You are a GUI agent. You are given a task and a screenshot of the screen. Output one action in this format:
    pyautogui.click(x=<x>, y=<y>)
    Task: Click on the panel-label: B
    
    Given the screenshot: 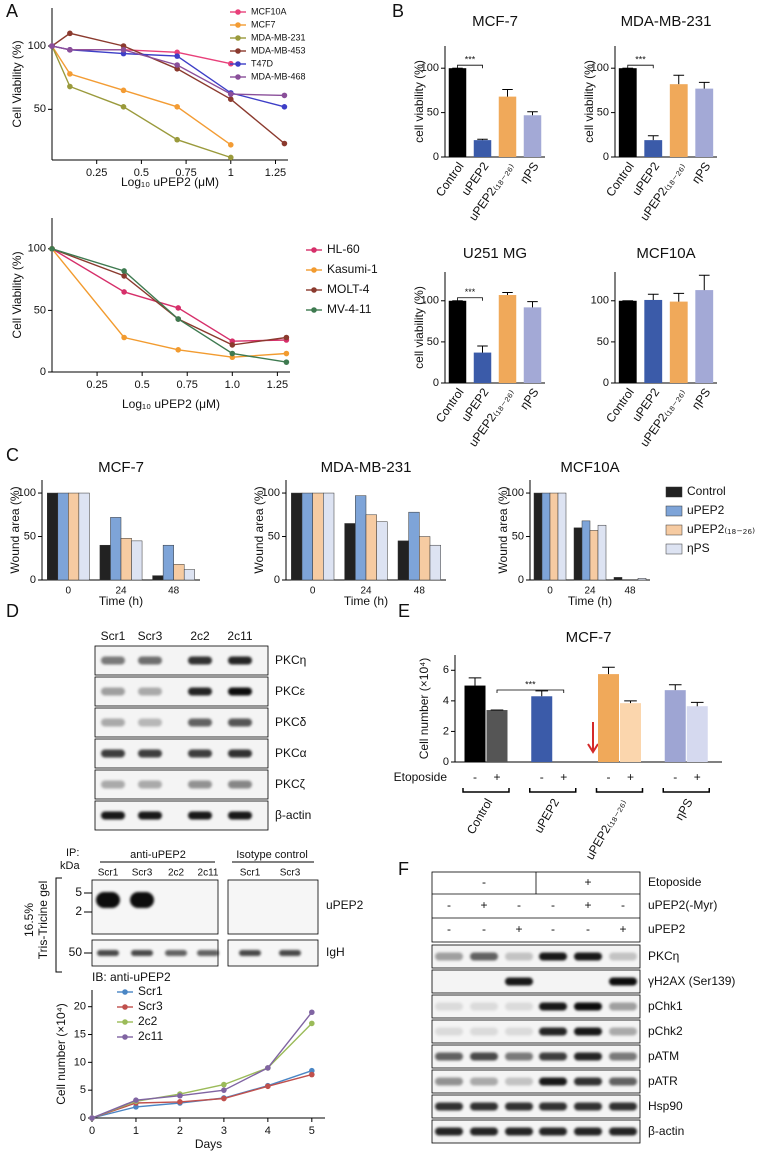 What is the action you would take?
    pyautogui.click(x=398, y=11)
    